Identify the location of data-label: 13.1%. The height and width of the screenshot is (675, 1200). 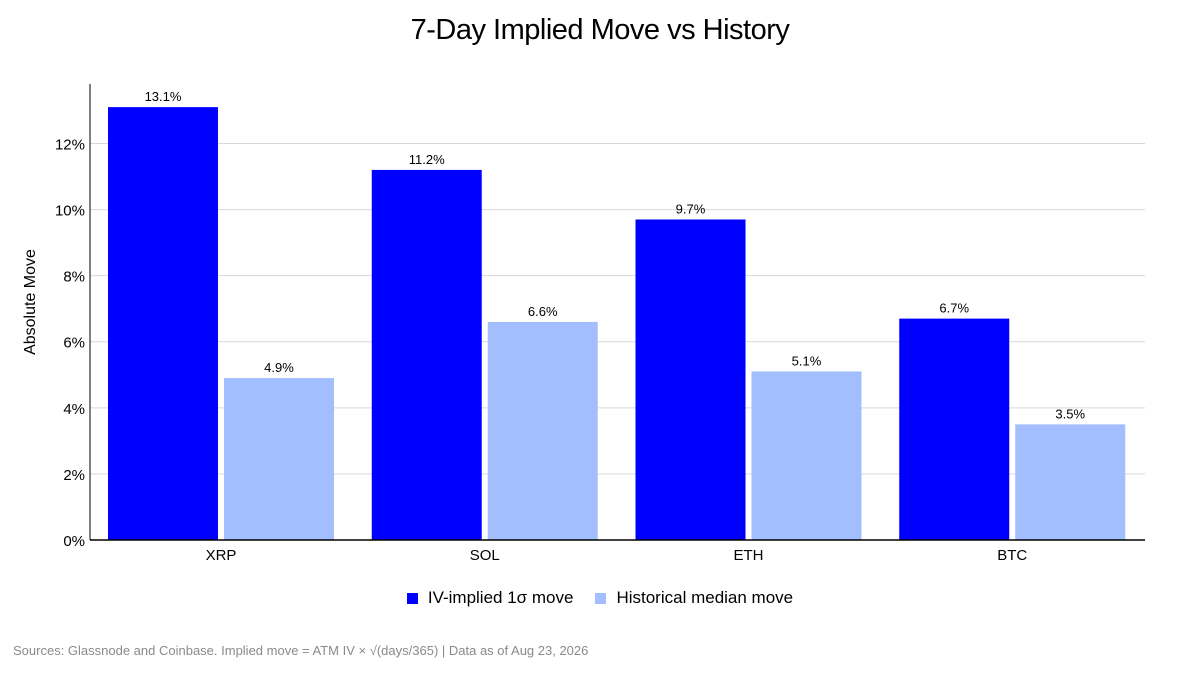
(163, 96).